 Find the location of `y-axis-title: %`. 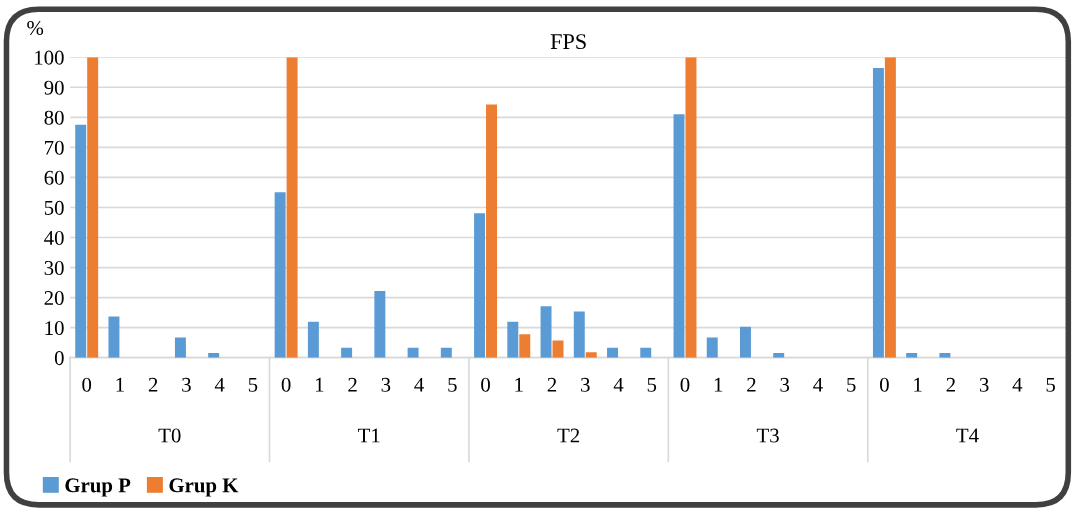

y-axis-title: % is located at coordinates (35, 28).